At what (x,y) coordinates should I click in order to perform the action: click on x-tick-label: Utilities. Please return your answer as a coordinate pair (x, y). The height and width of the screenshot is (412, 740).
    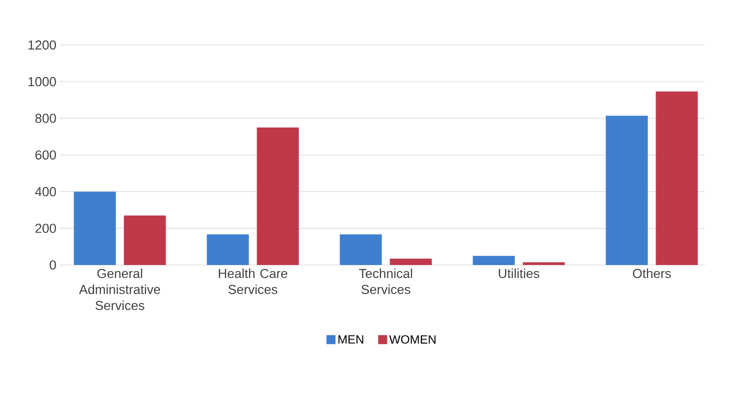
    Looking at the image, I should click on (519, 273).